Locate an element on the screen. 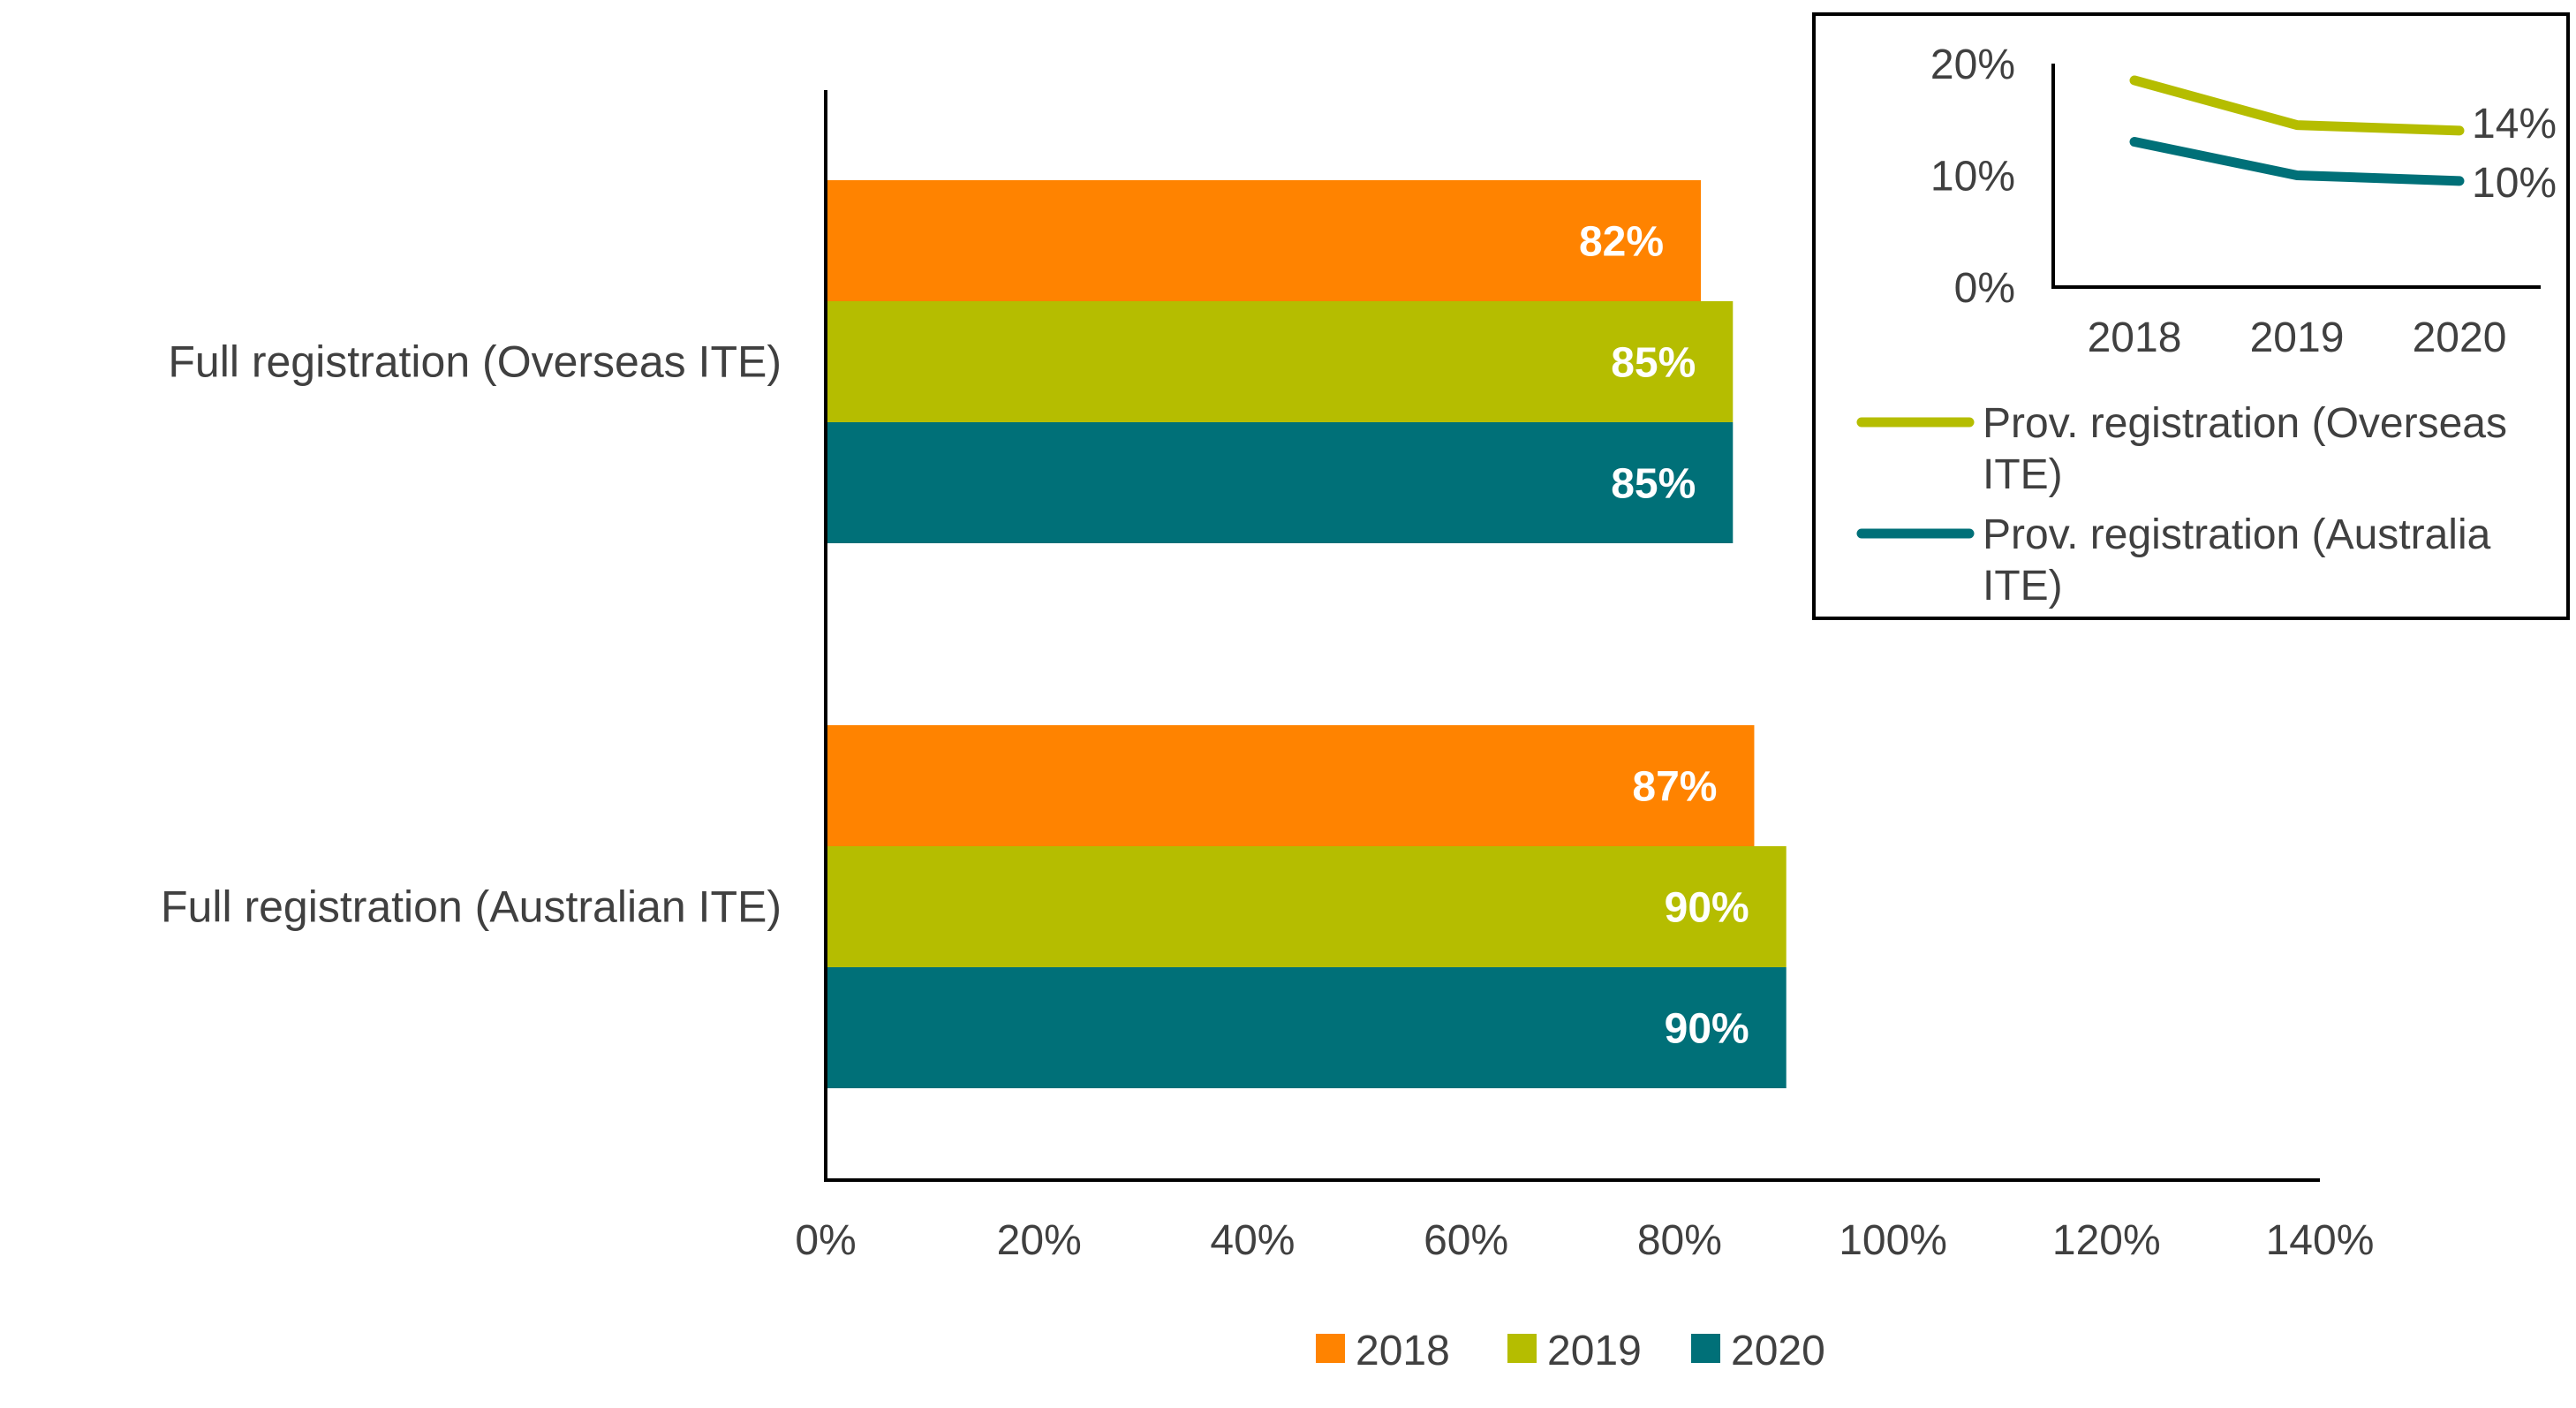  category-label: Full registration (Australian ITE) is located at coordinates (471, 907).